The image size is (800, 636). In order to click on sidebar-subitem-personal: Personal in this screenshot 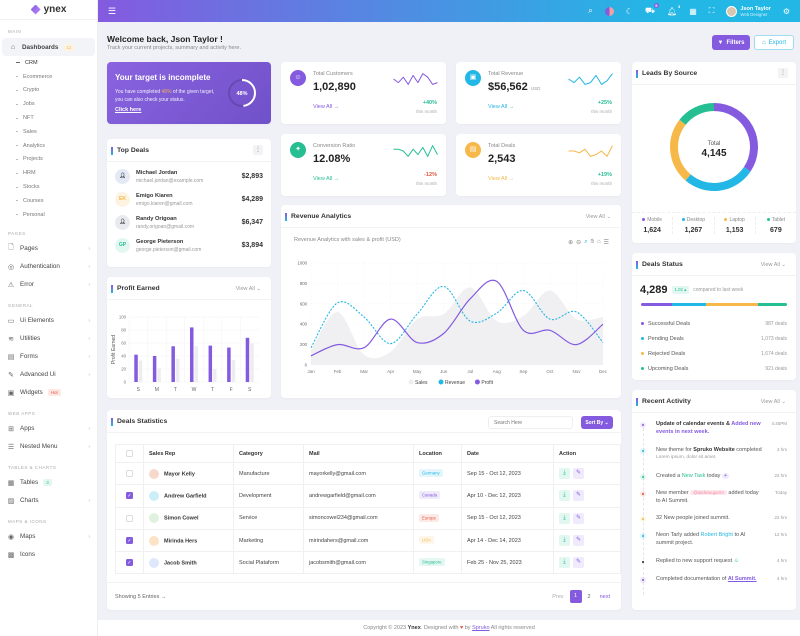, I will do `click(48, 215)`.